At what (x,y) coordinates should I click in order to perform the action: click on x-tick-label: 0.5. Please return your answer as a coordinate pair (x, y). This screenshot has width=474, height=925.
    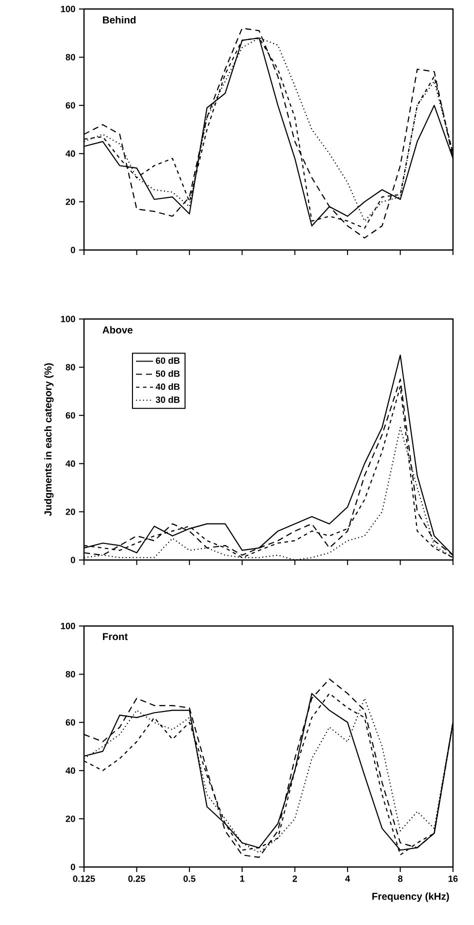
    Looking at the image, I should click on (190, 879).